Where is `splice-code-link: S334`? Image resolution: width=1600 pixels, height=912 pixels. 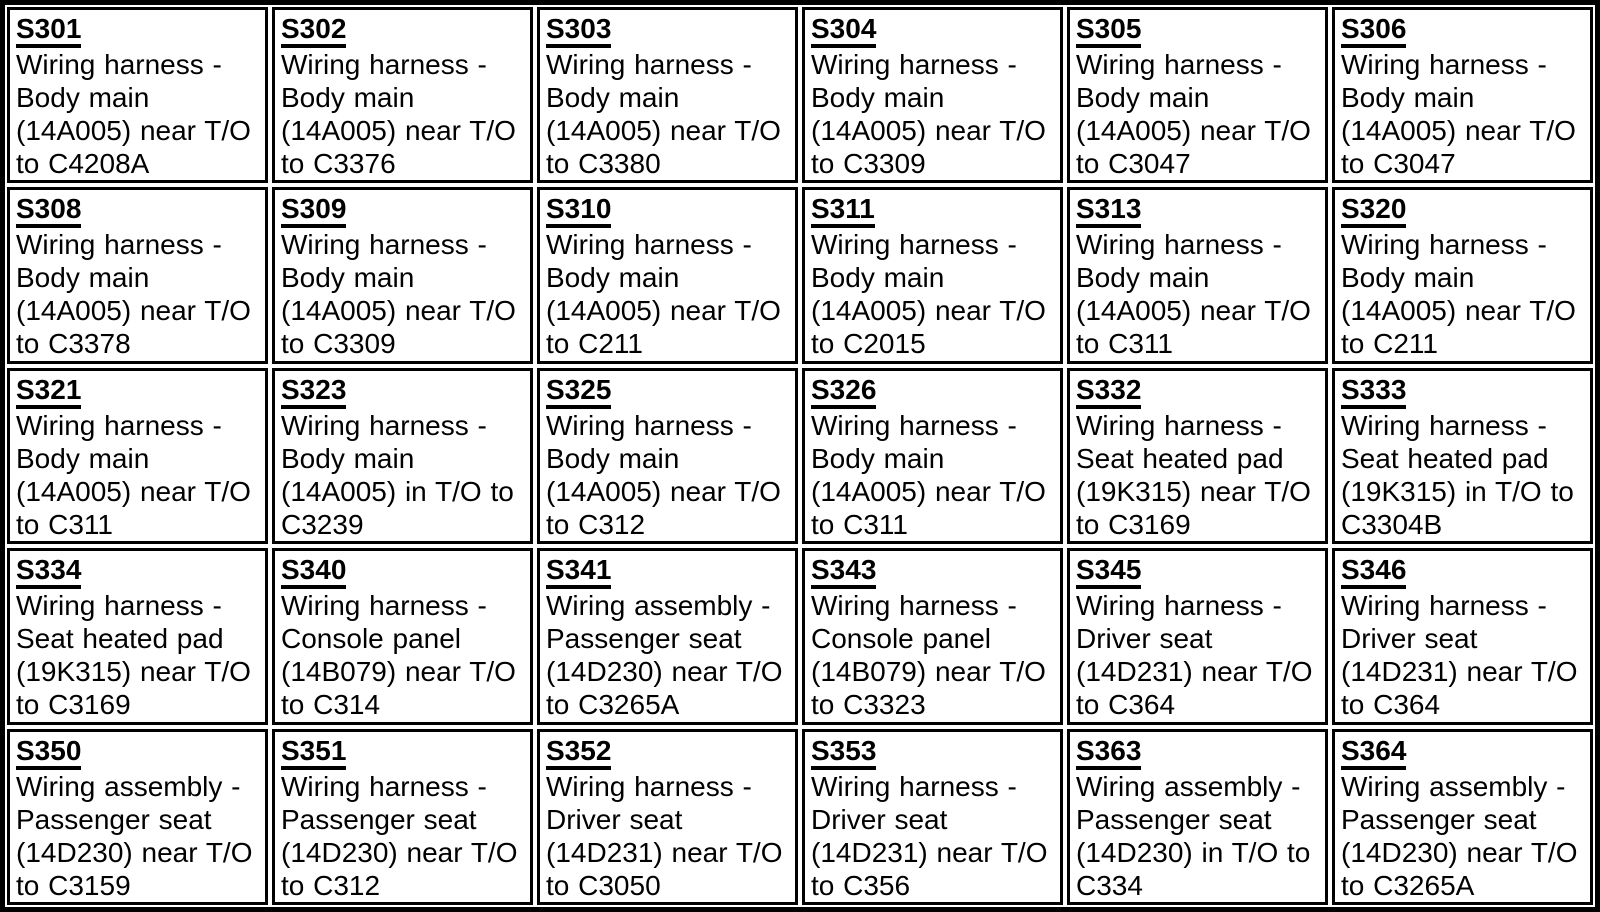
splice-code-link: S334 is located at coordinates (49, 572).